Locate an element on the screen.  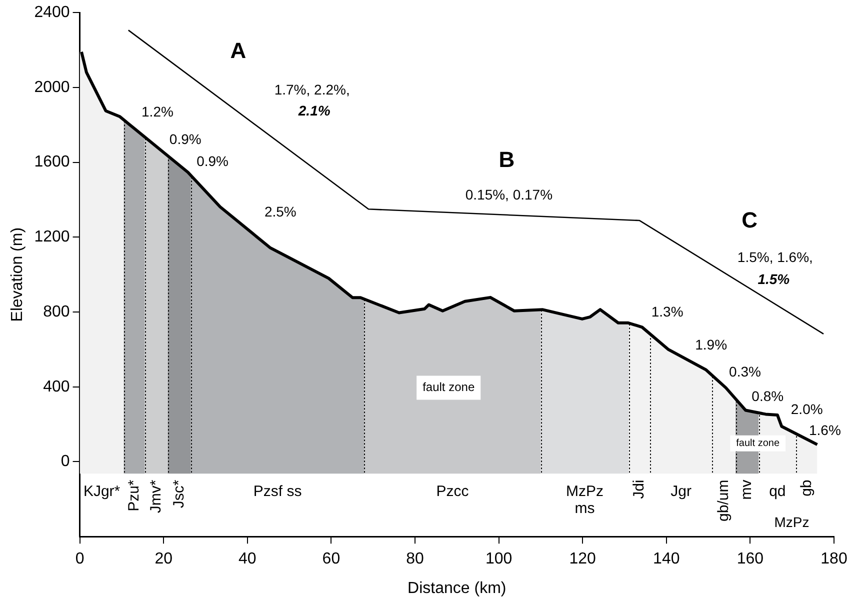
annotation: 1.2% is located at coordinates (158, 112).